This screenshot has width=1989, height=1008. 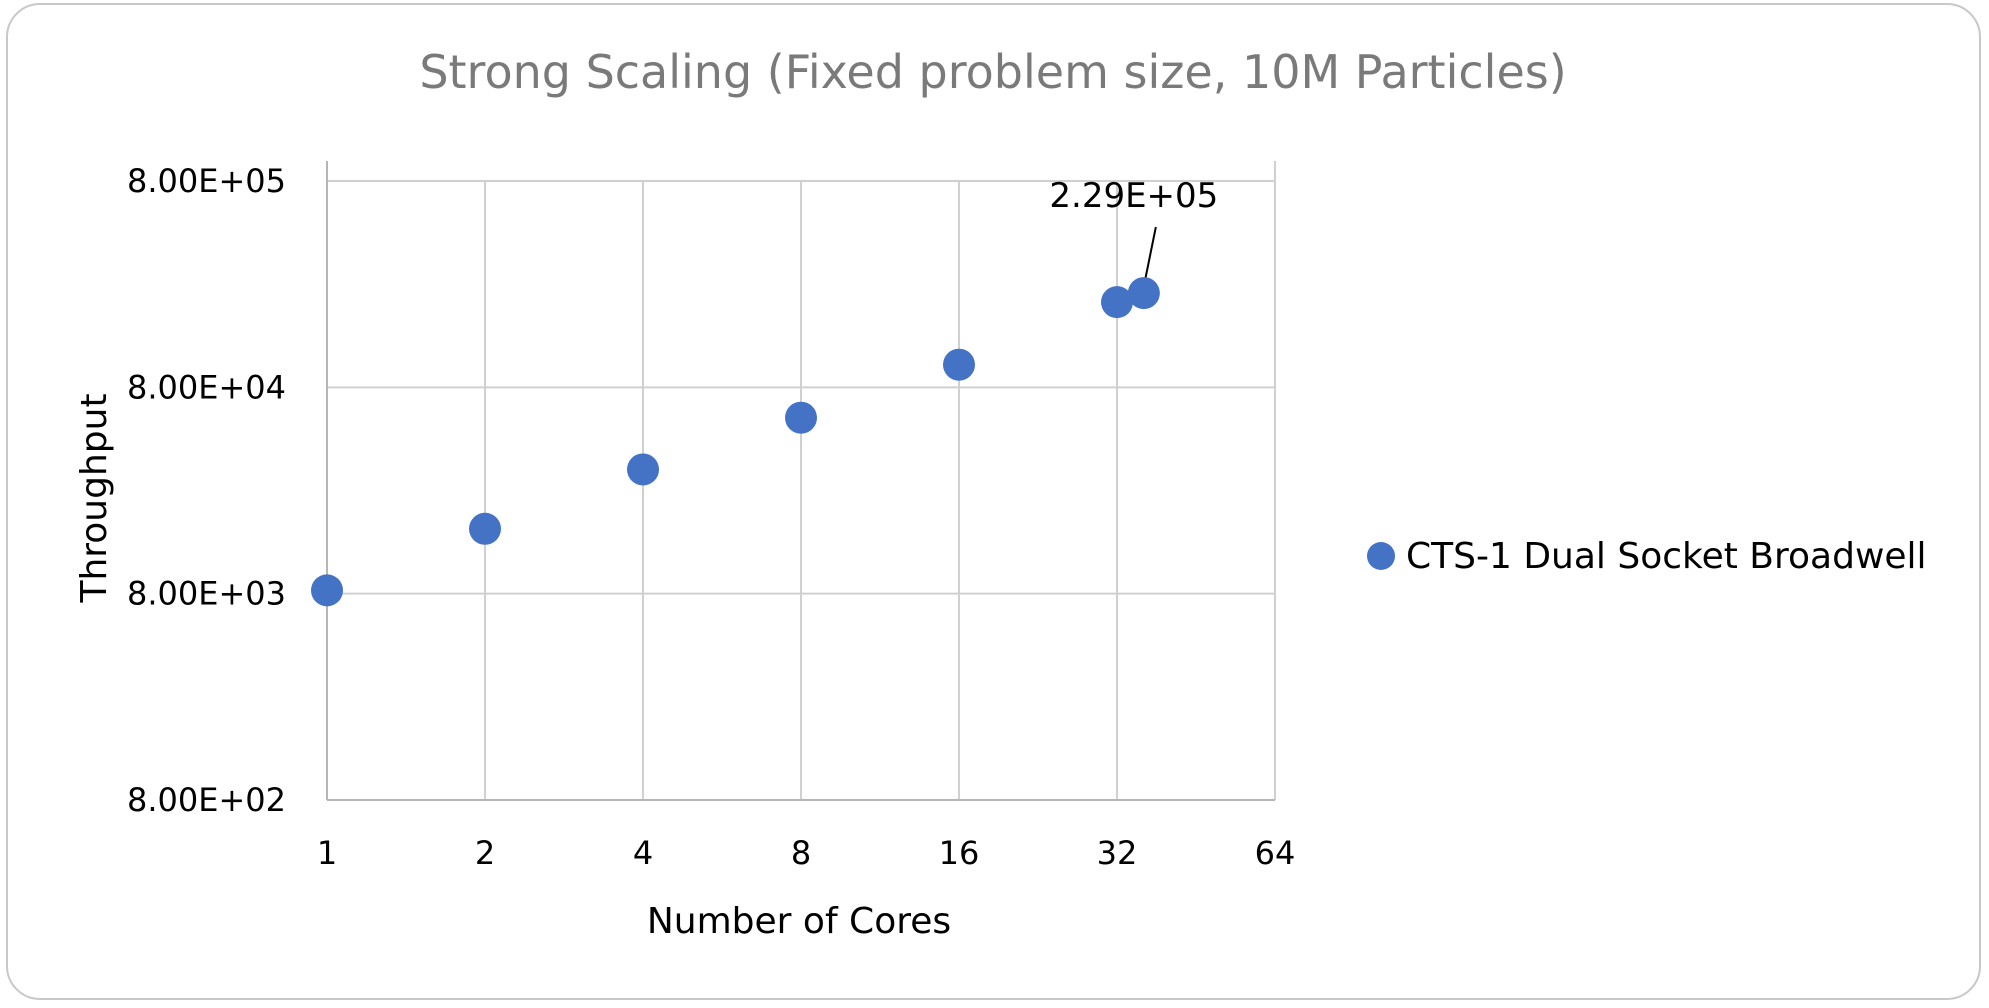 What do you see at coordinates (1381, 556) in the screenshot?
I see `legend-marker` at bounding box center [1381, 556].